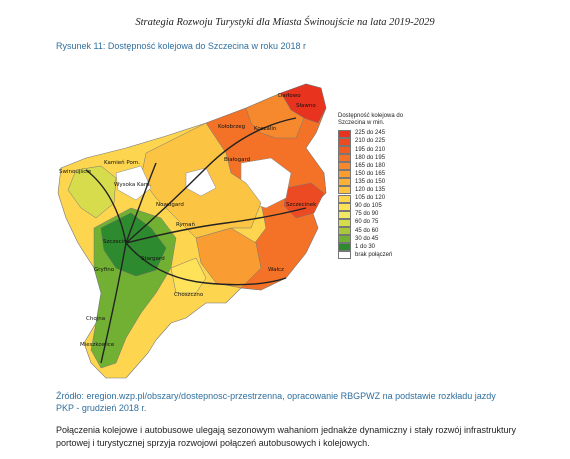  What do you see at coordinates (371, 119) in the screenshot?
I see `legend-title: Dostępność kolejowa do Szczecina w min.` at bounding box center [371, 119].